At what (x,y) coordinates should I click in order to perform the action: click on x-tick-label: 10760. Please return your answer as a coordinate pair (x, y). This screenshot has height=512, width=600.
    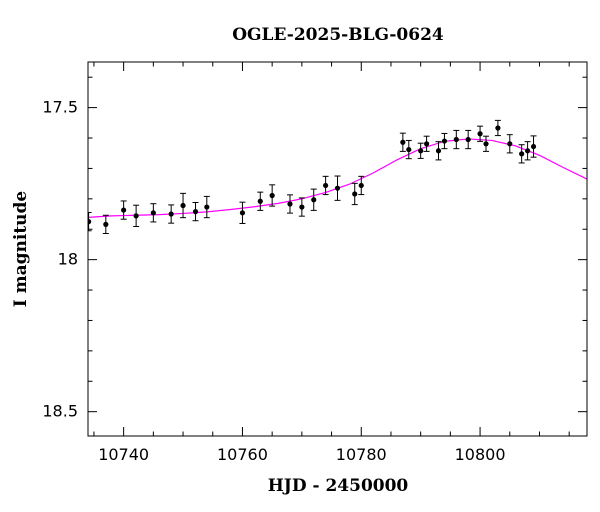
    Looking at the image, I should click on (242, 454).